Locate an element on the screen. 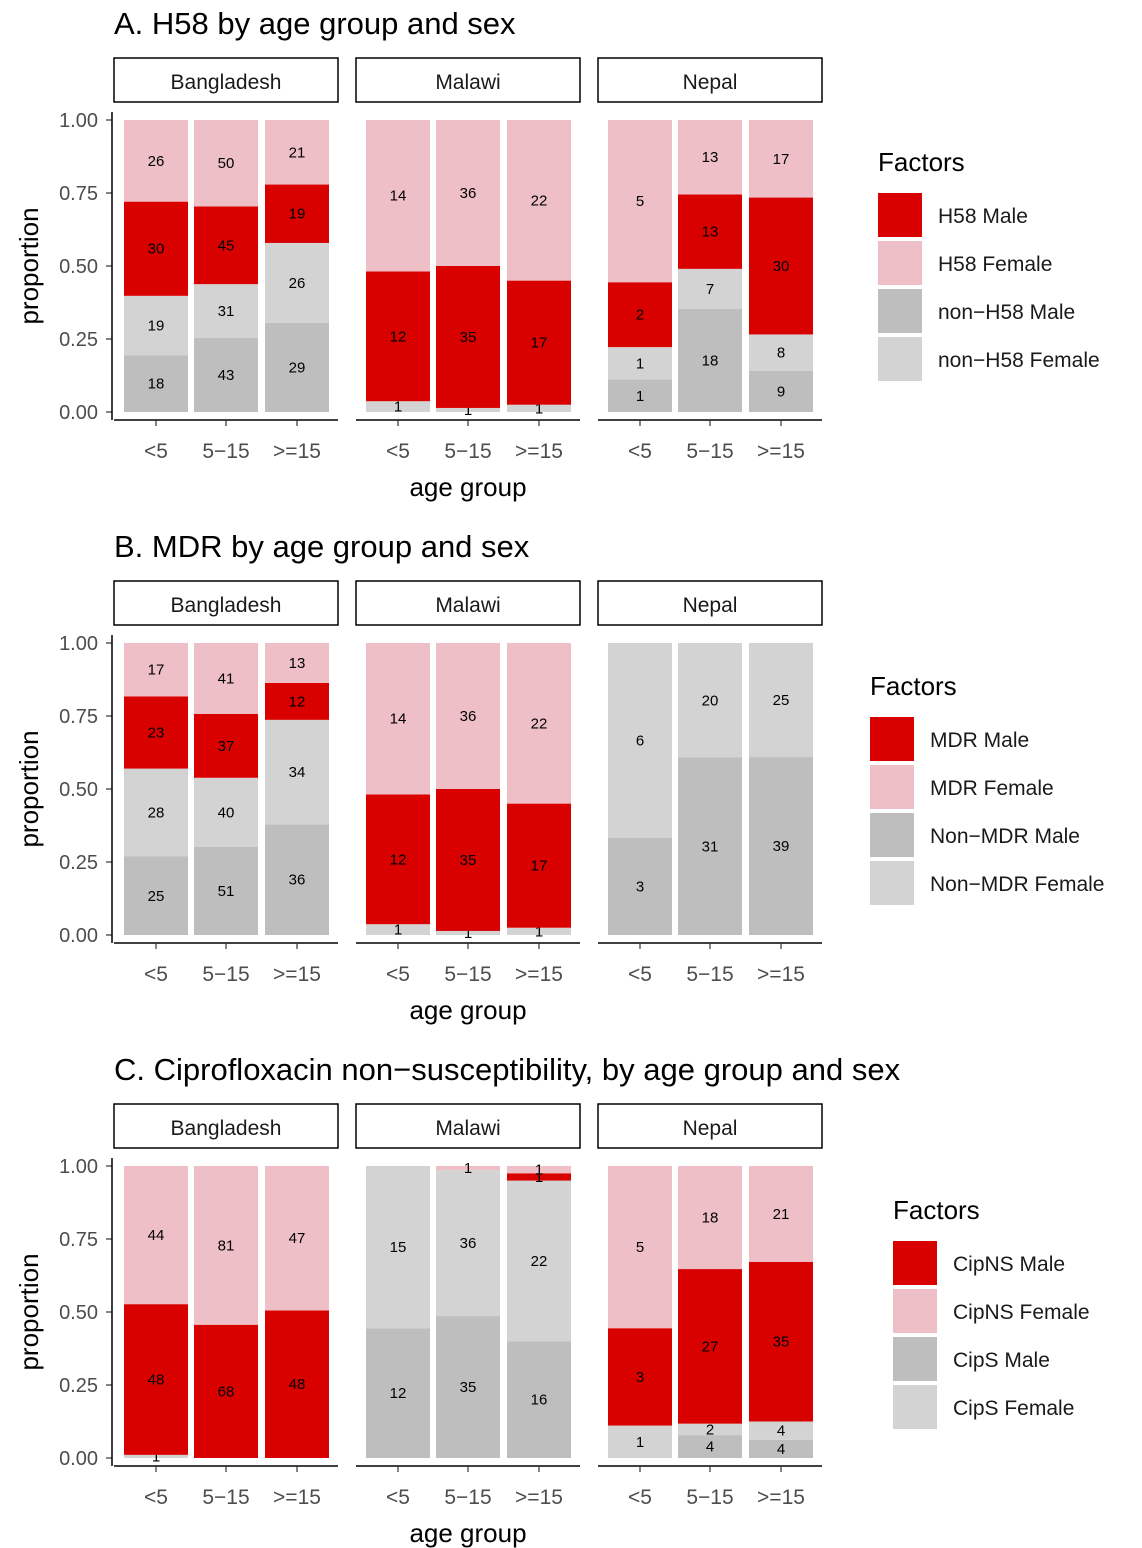 The image size is (1142, 1548). legend-label: non−H58 Male is located at coordinates (1006, 312).